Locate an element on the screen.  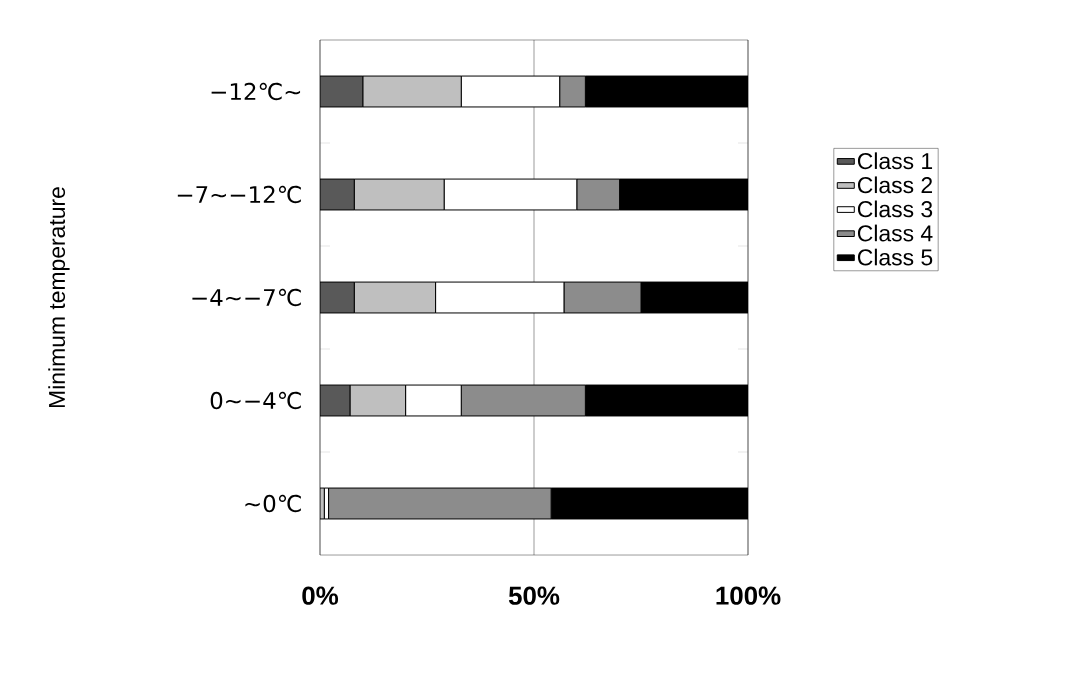
y-tick-label: 0∼−4℃ is located at coordinates (255, 400).